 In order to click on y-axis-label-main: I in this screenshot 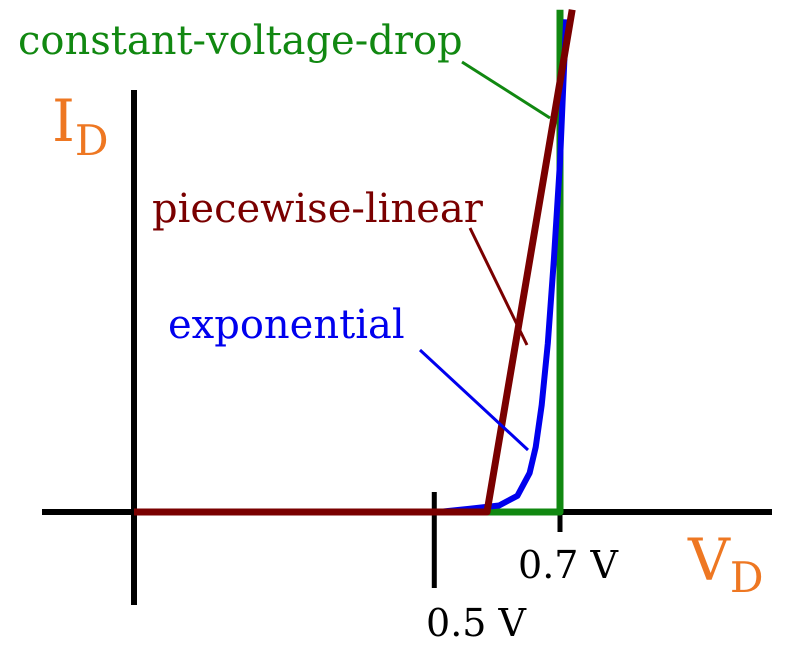, I will do `click(63, 121)`.